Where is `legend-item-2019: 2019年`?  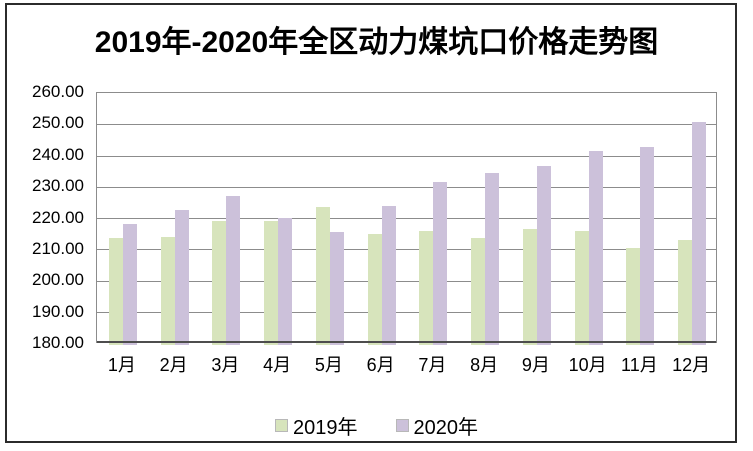
legend-item-2019: 2019年 is located at coordinates (316, 425).